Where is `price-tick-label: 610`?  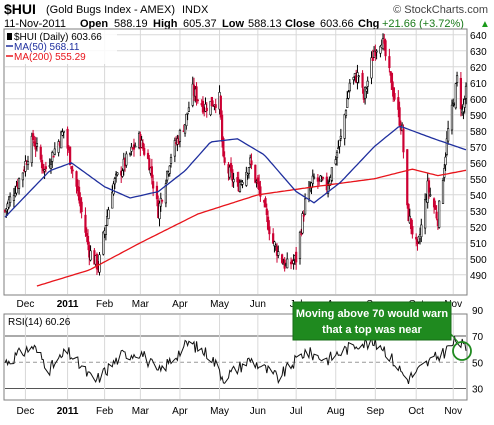
price-tick-label: 610 is located at coordinates (478, 84).